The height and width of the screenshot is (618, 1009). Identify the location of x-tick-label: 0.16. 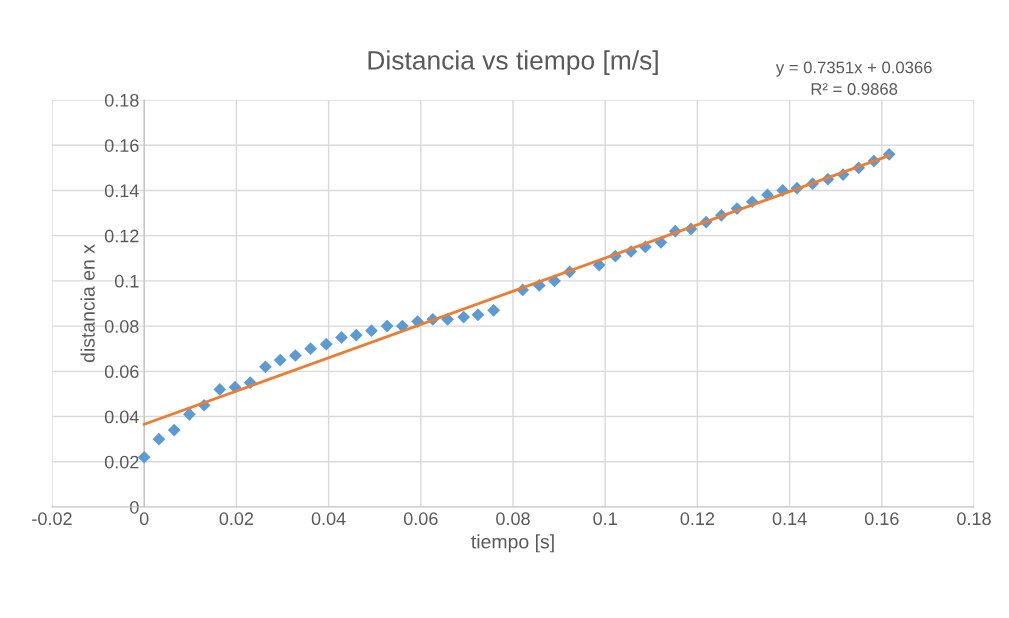
(881, 519).